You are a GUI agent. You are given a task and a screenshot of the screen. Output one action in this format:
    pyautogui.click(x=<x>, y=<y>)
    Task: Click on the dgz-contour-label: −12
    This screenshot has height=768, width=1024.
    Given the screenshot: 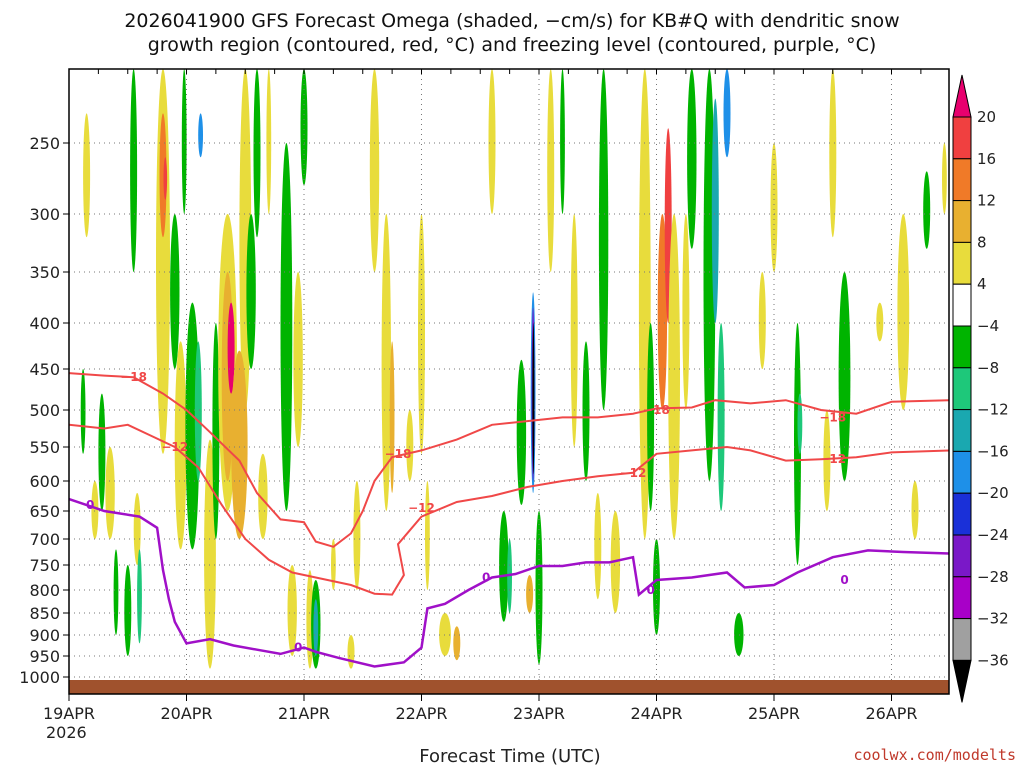 What is the action you would take?
    pyautogui.click(x=633, y=473)
    